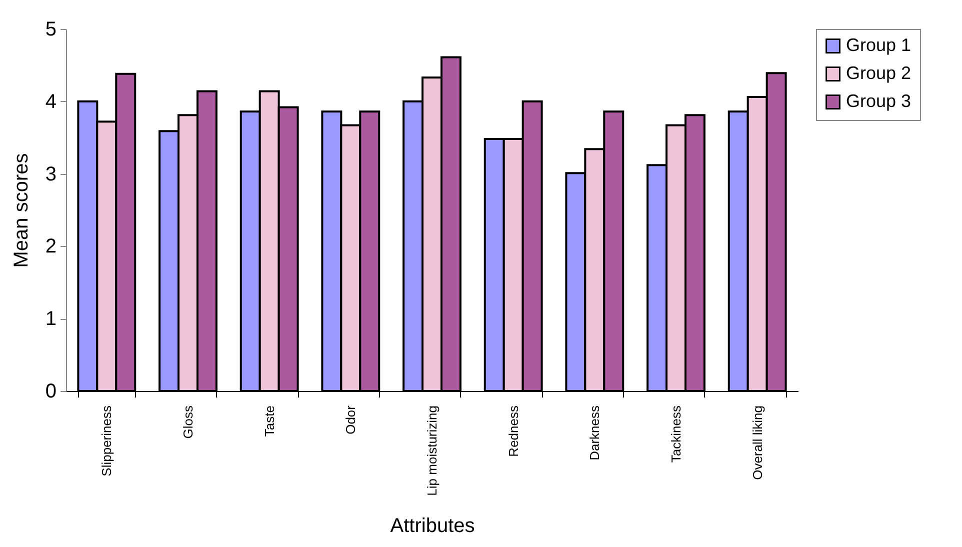 The image size is (962, 547). I want to click on x-tick-label: Darkness, so click(594, 432).